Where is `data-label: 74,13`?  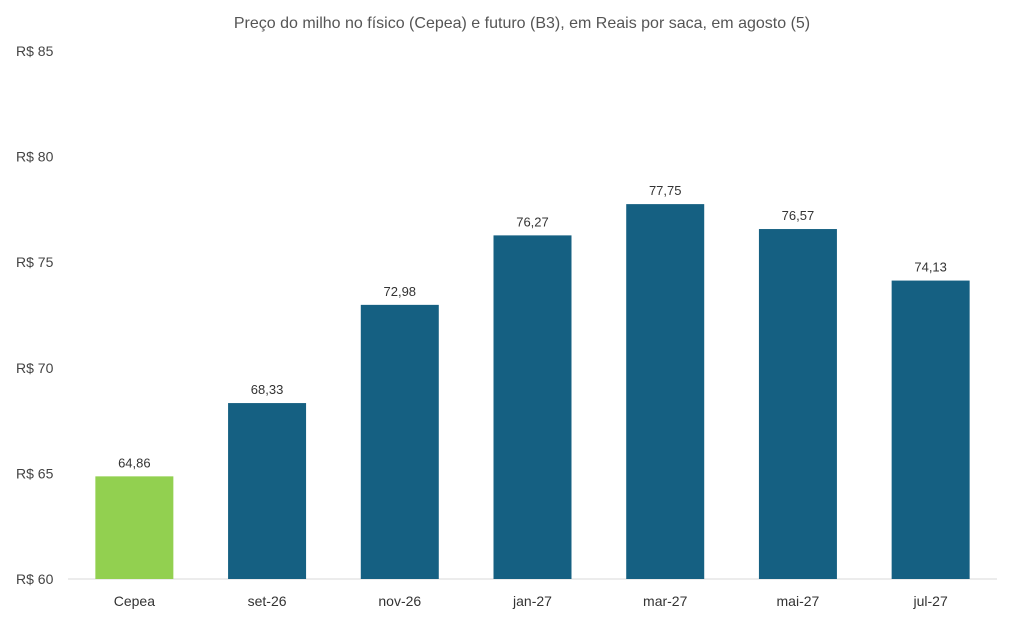
data-label: 74,13 is located at coordinates (930, 267).